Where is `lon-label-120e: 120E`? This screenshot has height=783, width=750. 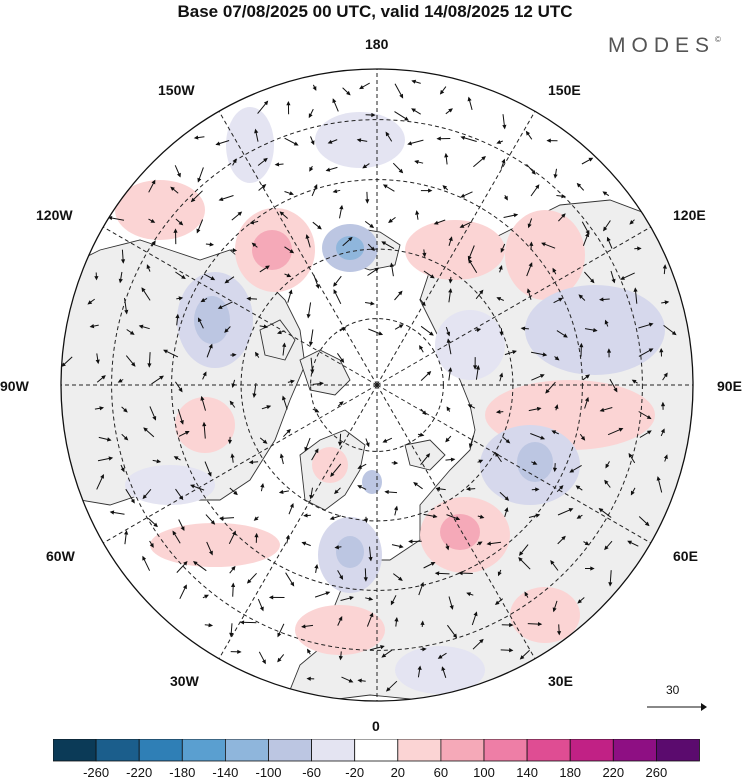
lon-label-120e: 120E is located at coordinates (689, 215).